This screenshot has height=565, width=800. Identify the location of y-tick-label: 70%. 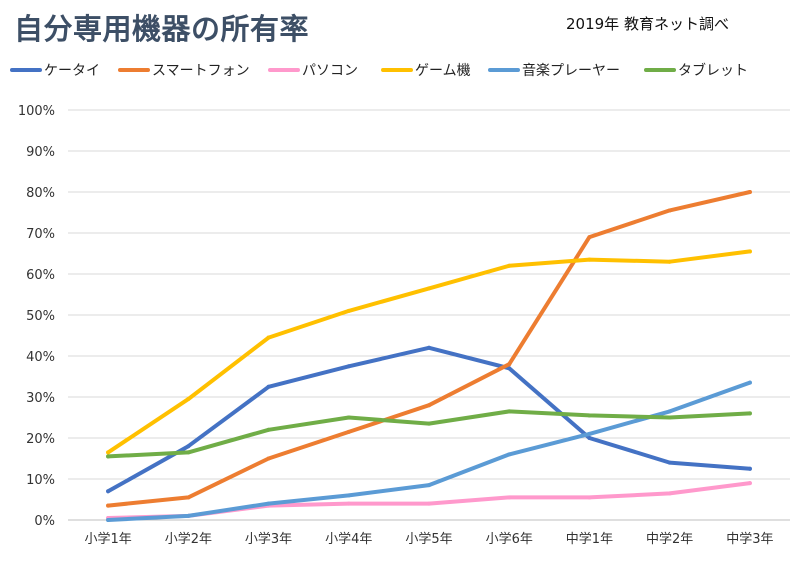
(40, 234).